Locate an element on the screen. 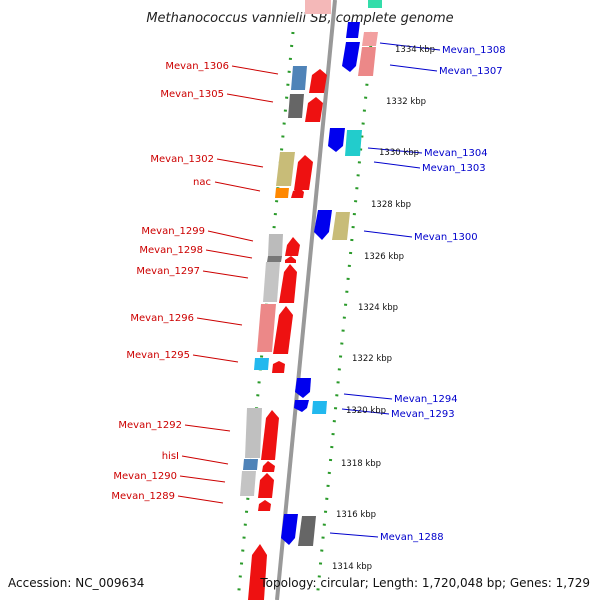 This screenshot has width=600, height=600. gene-label: Mevan_1308 is located at coordinates (474, 50).